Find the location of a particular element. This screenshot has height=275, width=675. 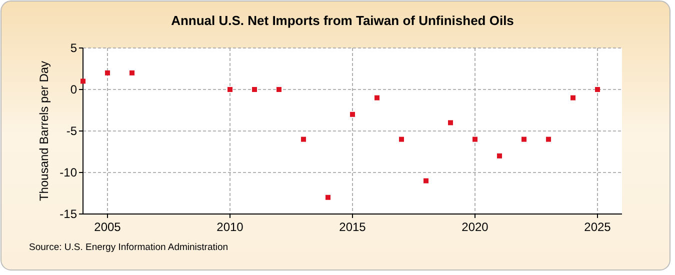

y-tick-label: 5 is located at coordinates (74, 48).